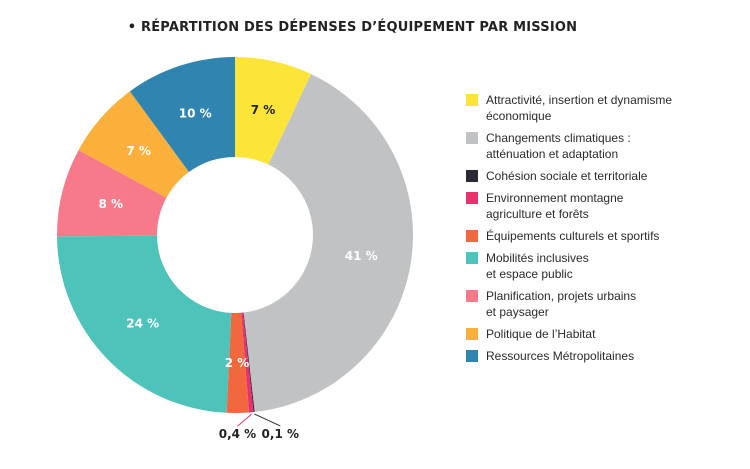 The width and height of the screenshot is (750, 469). What do you see at coordinates (541, 334) in the screenshot?
I see `legend-label: Politique de l’Habitat` at bounding box center [541, 334].